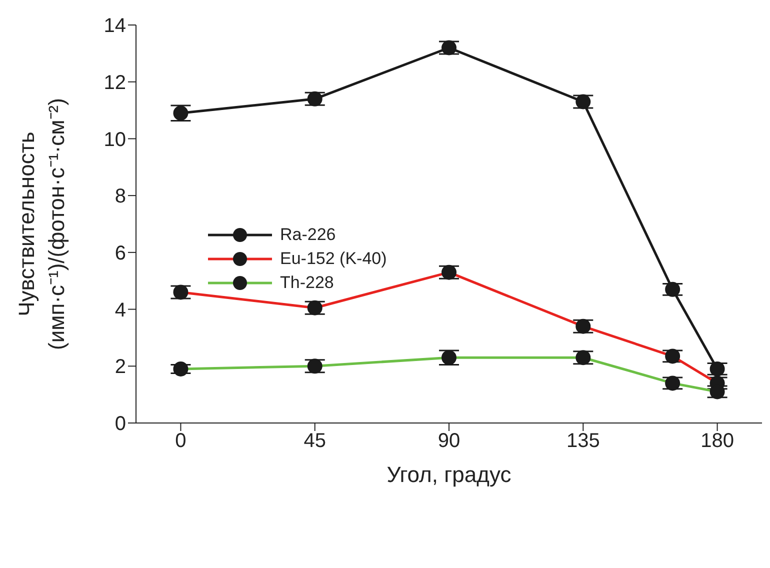 The width and height of the screenshot is (770, 568). What do you see at coordinates (180, 441) in the screenshot?
I see `x-tick-label: 0` at bounding box center [180, 441].